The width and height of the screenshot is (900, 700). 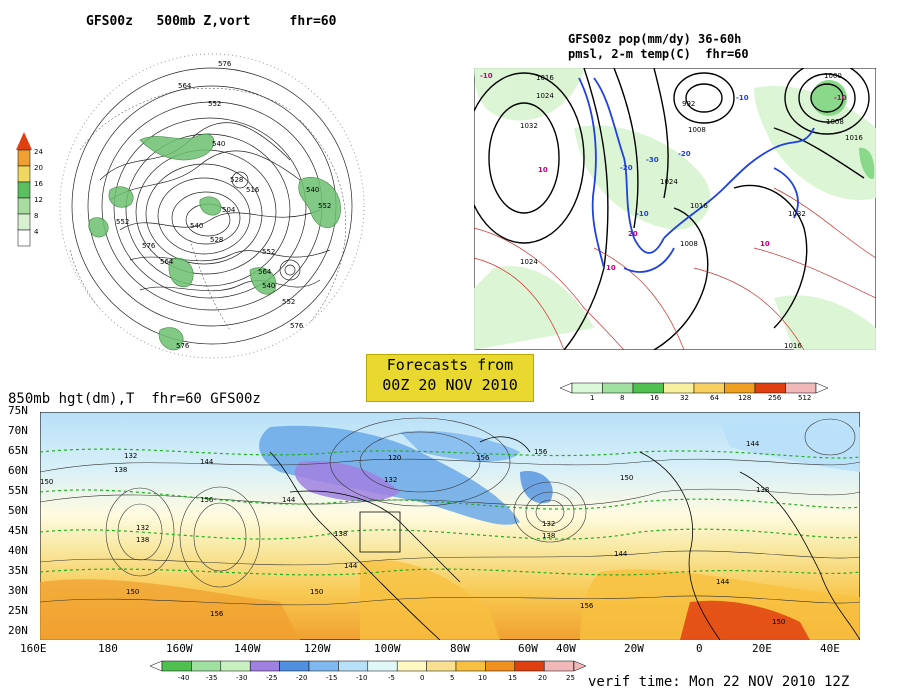 What do you see at coordinates (229, 210) in the screenshot?
I see `contour-label: 504` at bounding box center [229, 210].